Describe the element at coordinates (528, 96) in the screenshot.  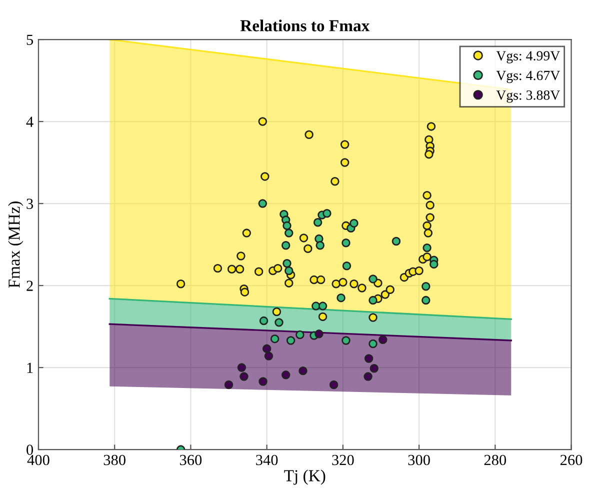
I see `legend-label: Vgs: 3.88V` at that location.